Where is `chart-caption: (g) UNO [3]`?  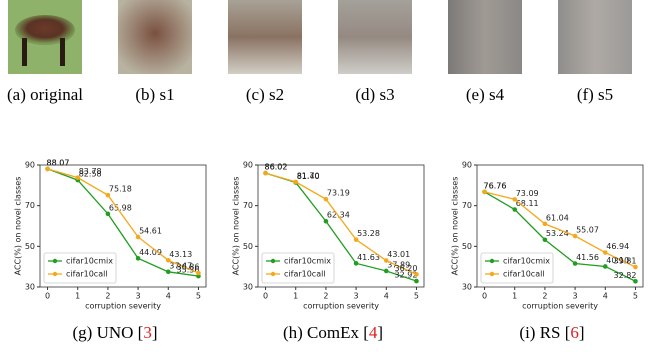 chart-caption: (g) UNO [3] is located at coordinates (115, 332).